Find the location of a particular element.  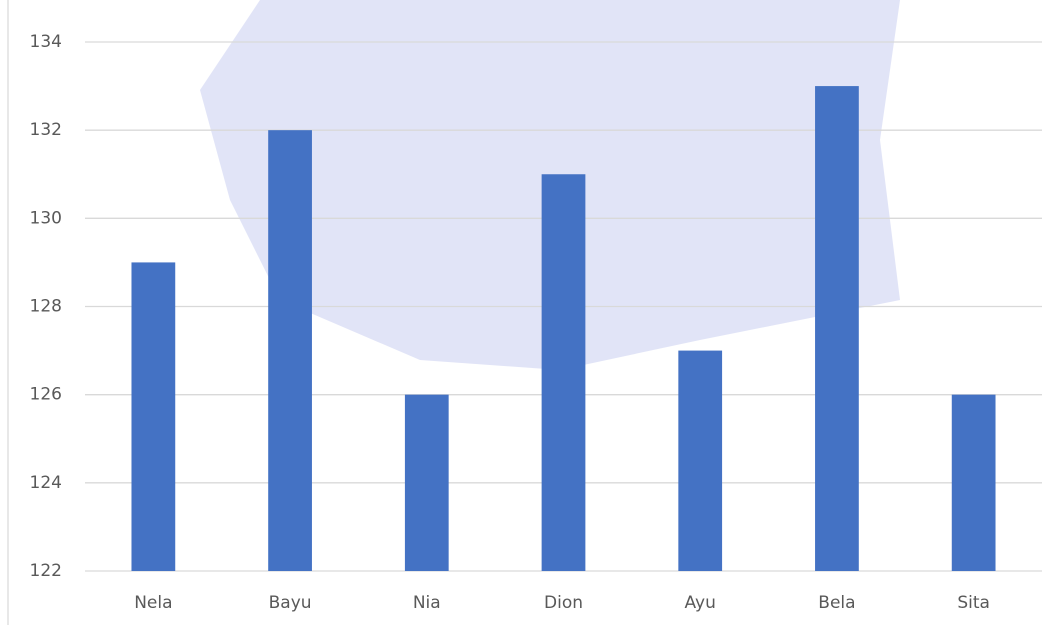

y-tick-label: 124 is located at coordinates (46, 483).